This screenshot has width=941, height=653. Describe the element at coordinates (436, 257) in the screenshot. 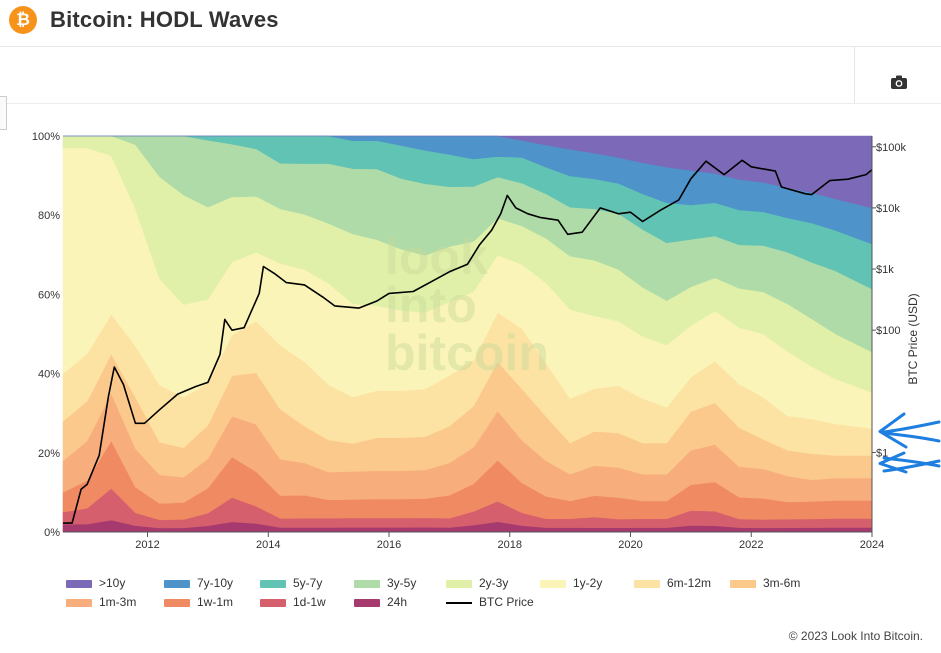

I see `watermark-word: look` at that location.